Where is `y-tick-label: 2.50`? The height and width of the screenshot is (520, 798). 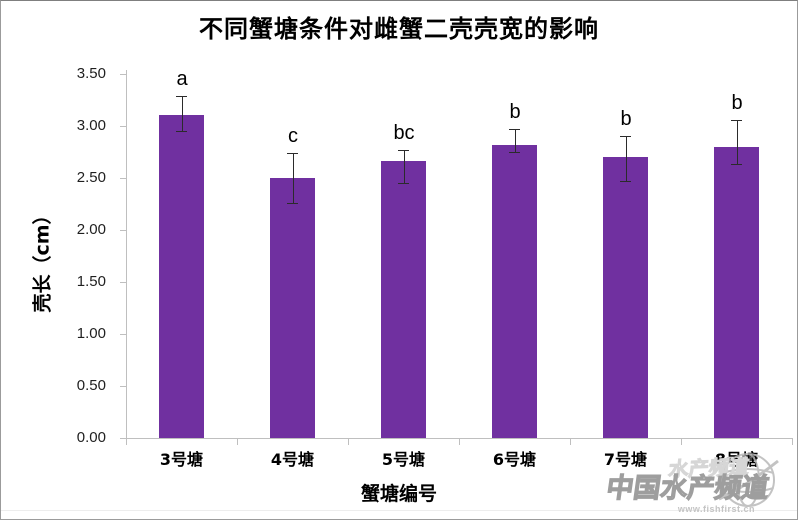 y-tick-label: 2.50 is located at coordinates (91, 177).